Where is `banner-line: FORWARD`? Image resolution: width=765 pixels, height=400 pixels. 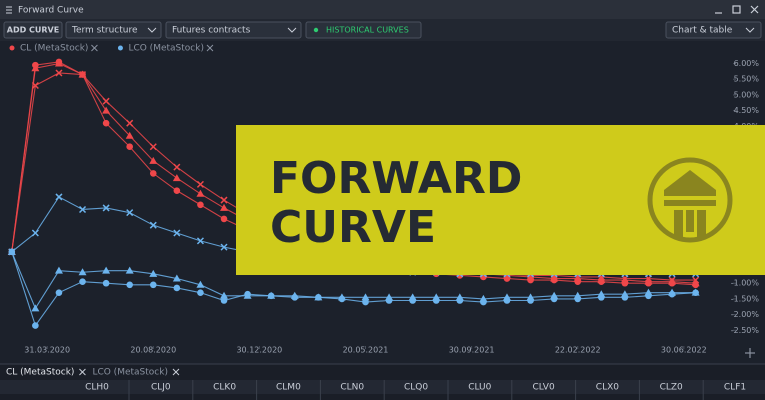 banner-line: FORWARD is located at coordinates (396, 178).